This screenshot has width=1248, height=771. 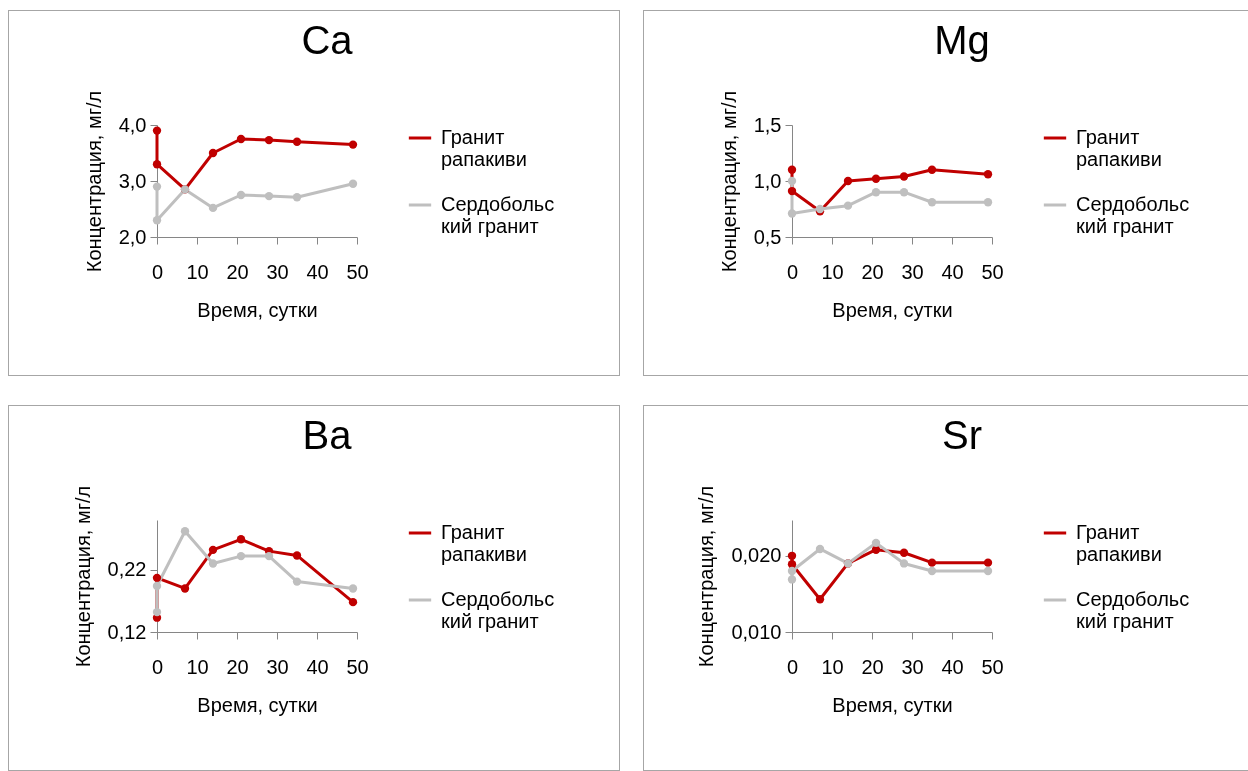 What do you see at coordinates (767, 180) in the screenshot?
I see `y-tick-label: 1,0` at bounding box center [767, 180].